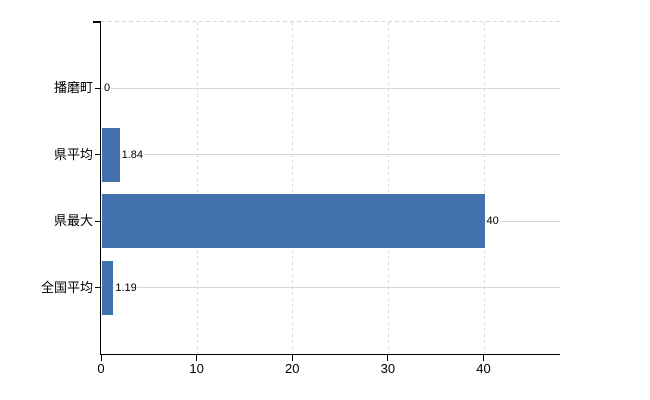  What do you see at coordinates (97, 22) in the screenshot?
I see `y-axis-top-cap` at bounding box center [97, 22].